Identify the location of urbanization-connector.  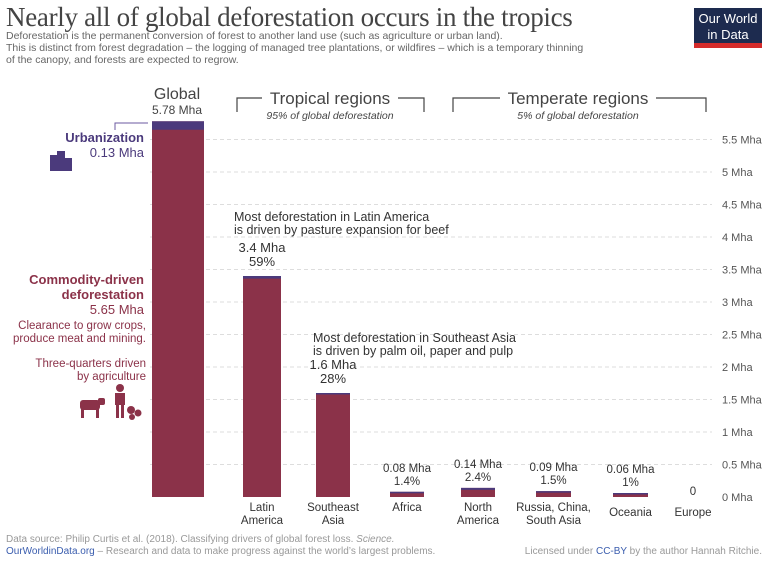
(131, 126).